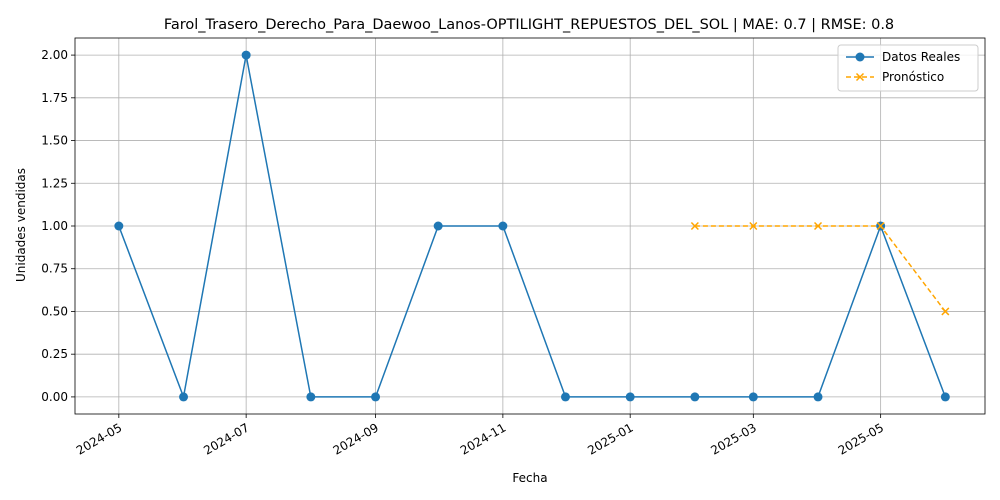 The width and height of the screenshot is (1000, 500). What do you see at coordinates (54, 226) in the screenshot?
I see `y-tick-label: 1.00` at bounding box center [54, 226].